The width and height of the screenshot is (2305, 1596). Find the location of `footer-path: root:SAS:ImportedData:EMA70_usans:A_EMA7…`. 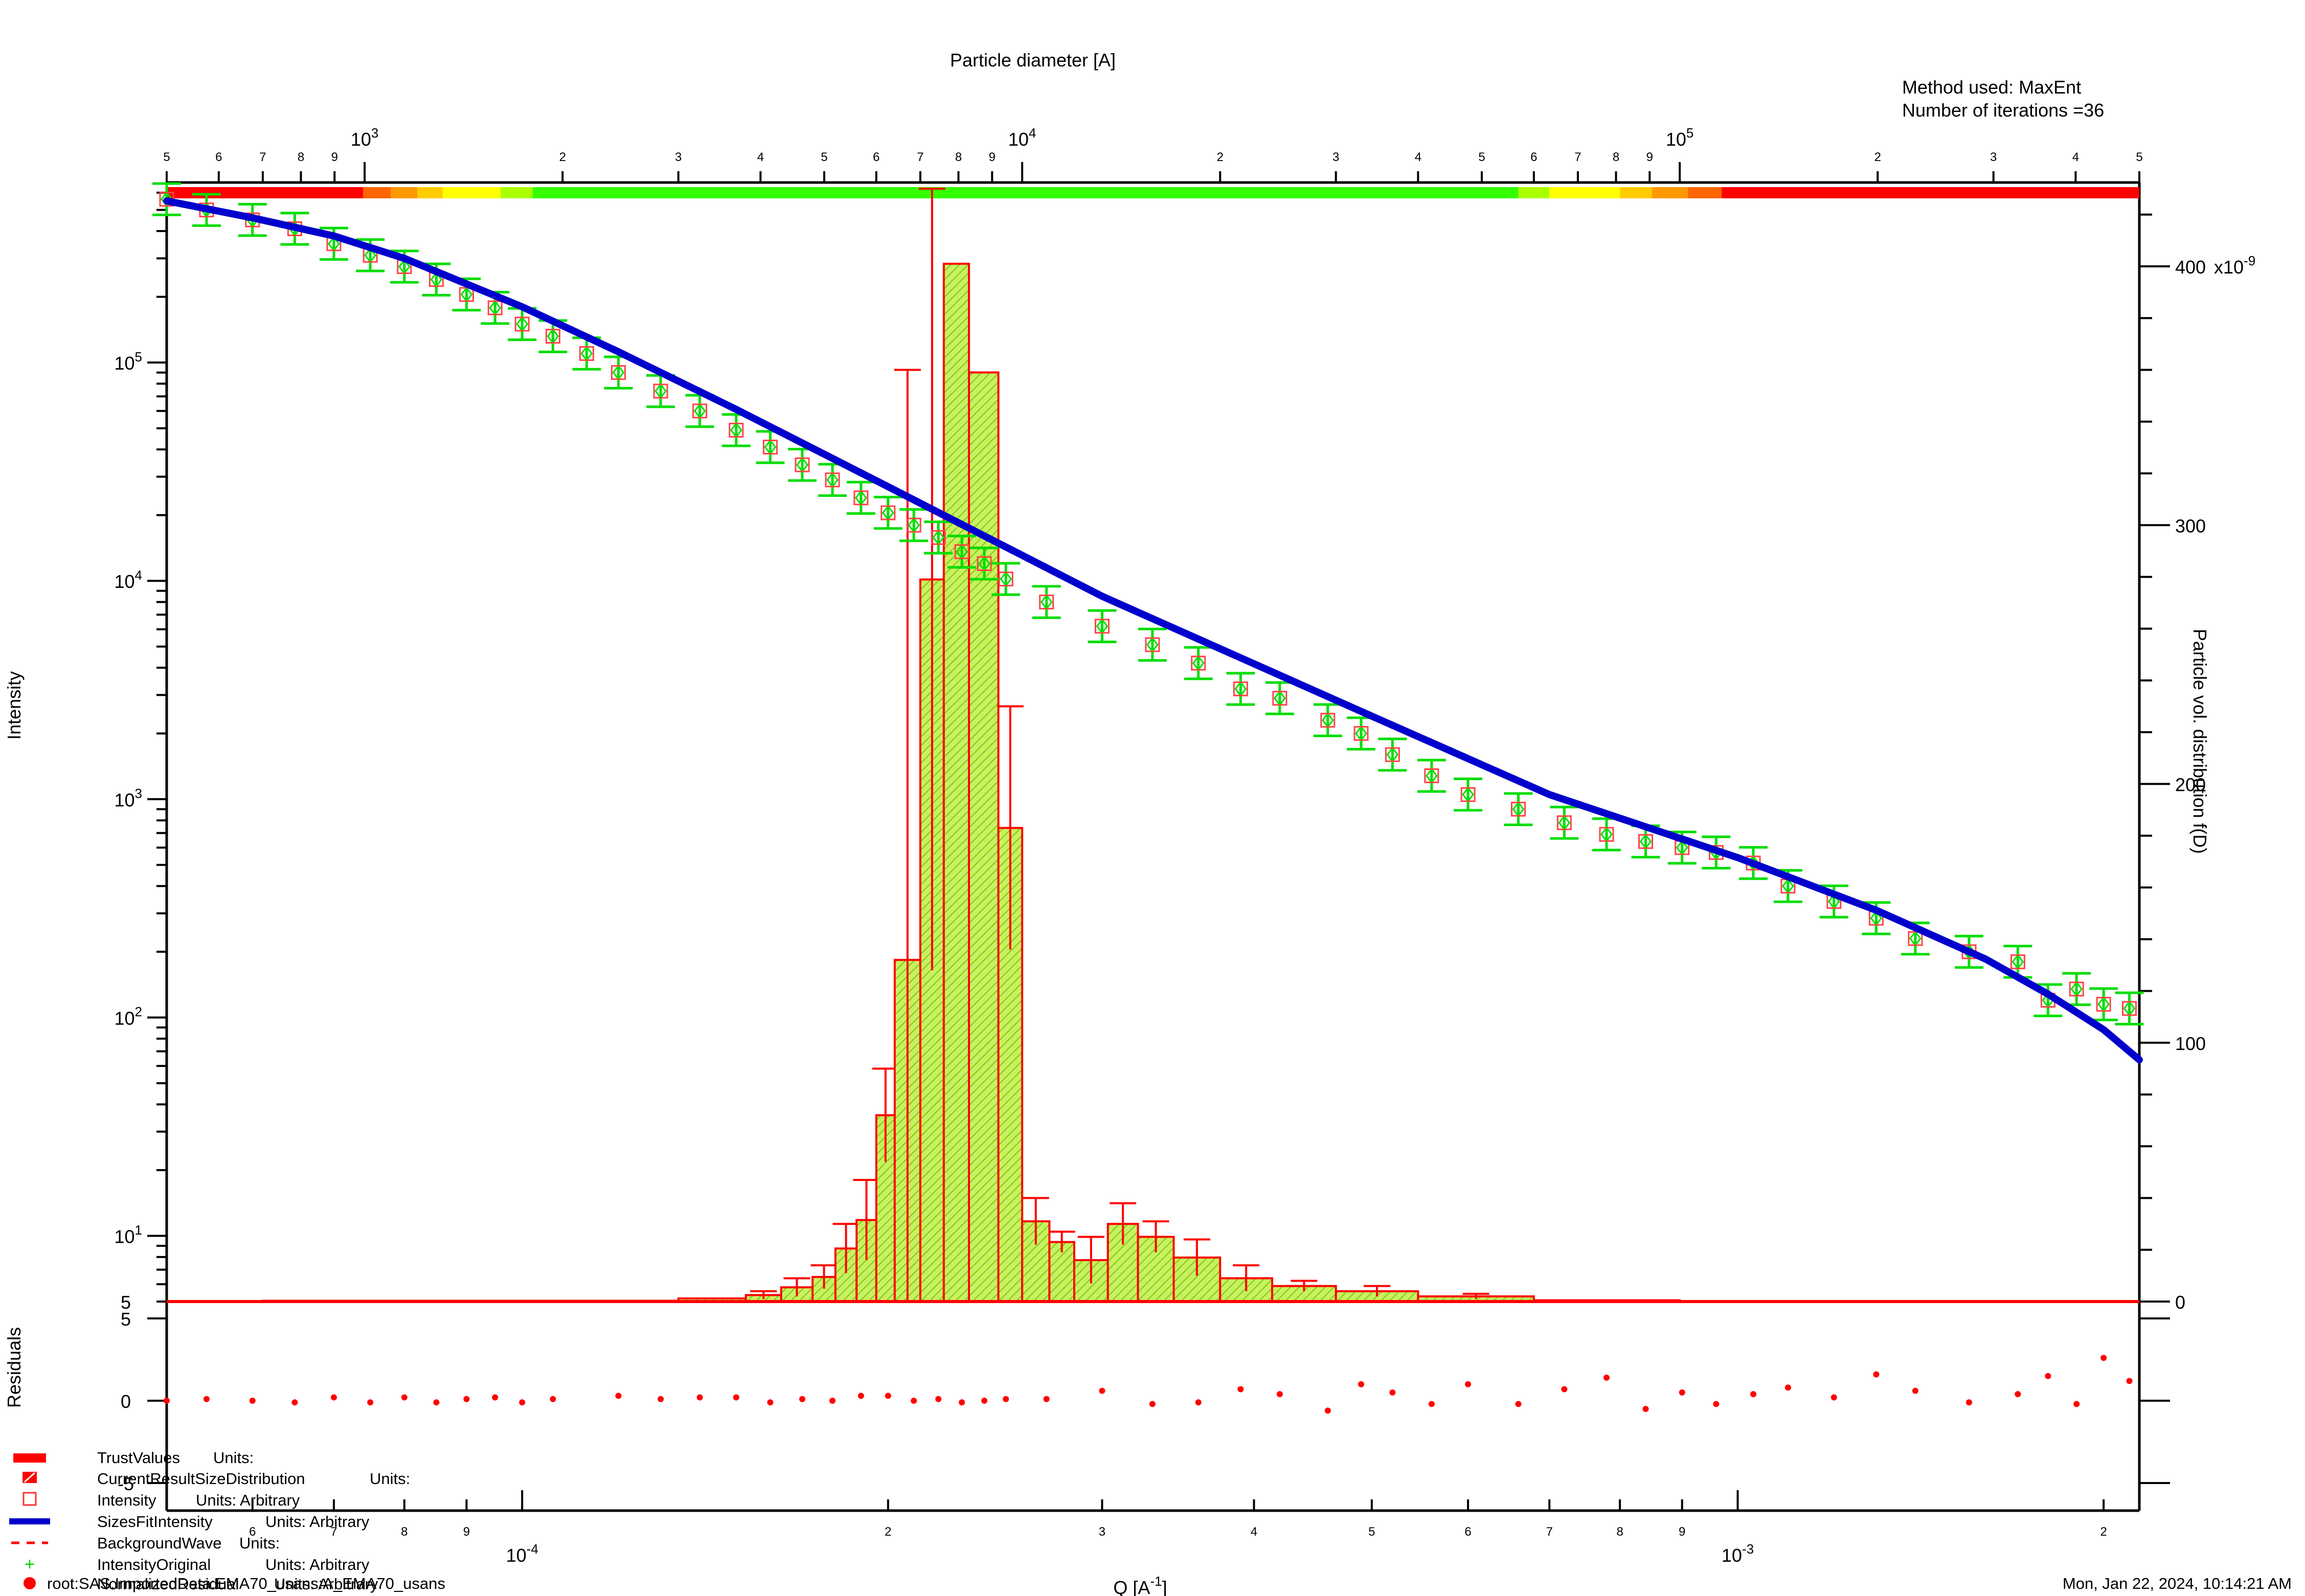

footer-path: root:SAS:ImportedData:EMA70_usans:A_EMA7… is located at coordinates (246, 1584).